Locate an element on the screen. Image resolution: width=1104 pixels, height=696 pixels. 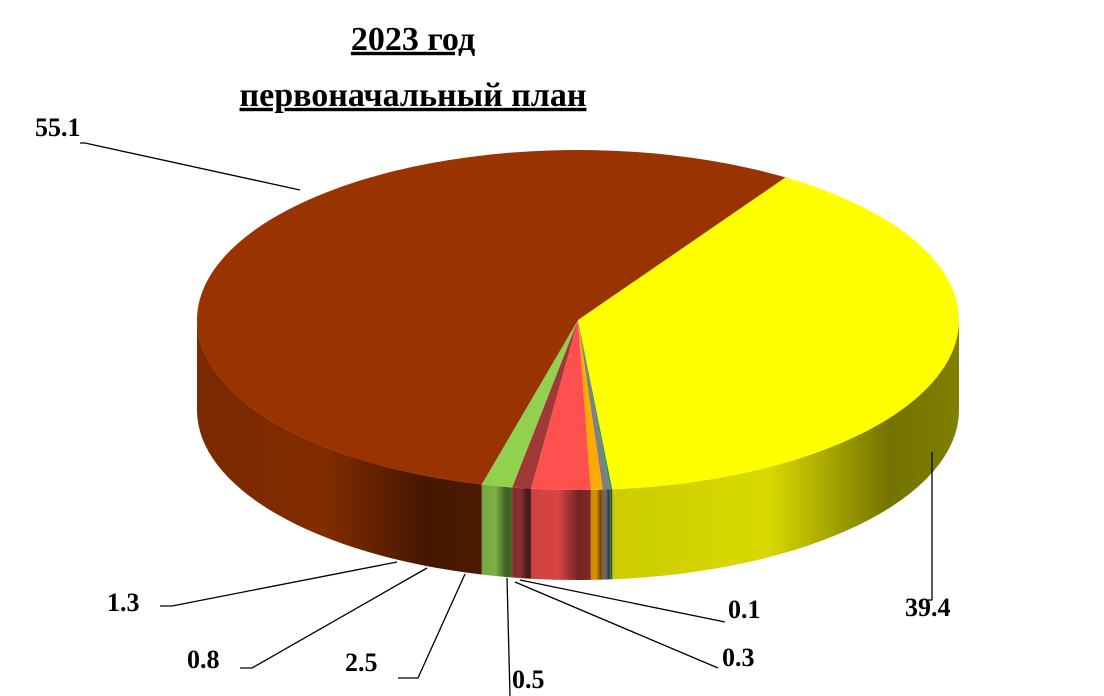
data-label: 0.5 is located at coordinates (528, 679).